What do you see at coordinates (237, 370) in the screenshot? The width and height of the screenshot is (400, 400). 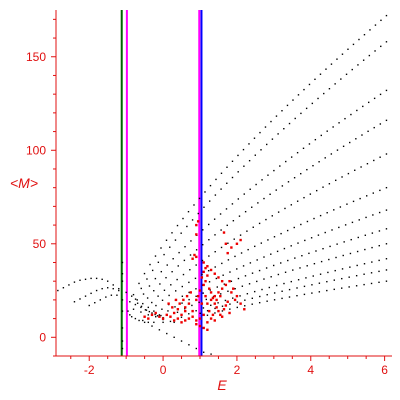 I see `x-tick-label: 2` at bounding box center [237, 370].